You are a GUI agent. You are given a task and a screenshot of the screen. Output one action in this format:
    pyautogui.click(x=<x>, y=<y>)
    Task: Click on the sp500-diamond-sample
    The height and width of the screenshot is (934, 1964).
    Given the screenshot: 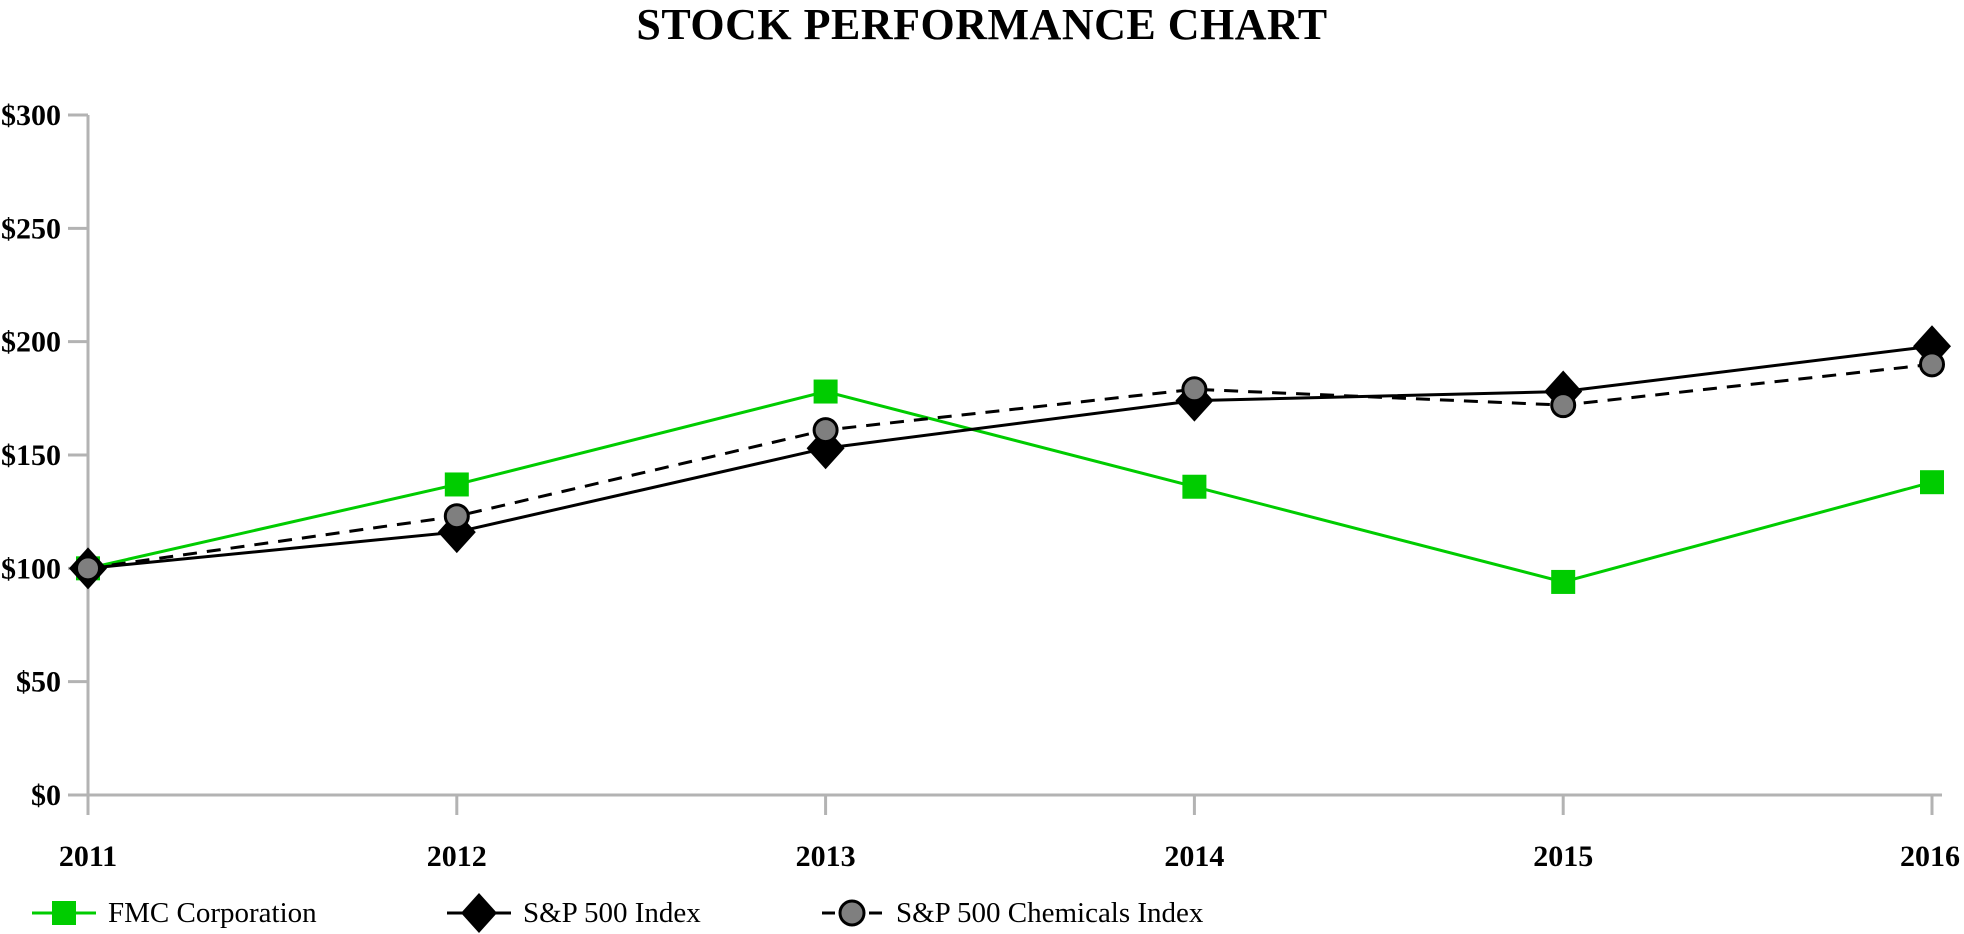 What is the action you would take?
    pyautogui.click(x=479, y=913)
    